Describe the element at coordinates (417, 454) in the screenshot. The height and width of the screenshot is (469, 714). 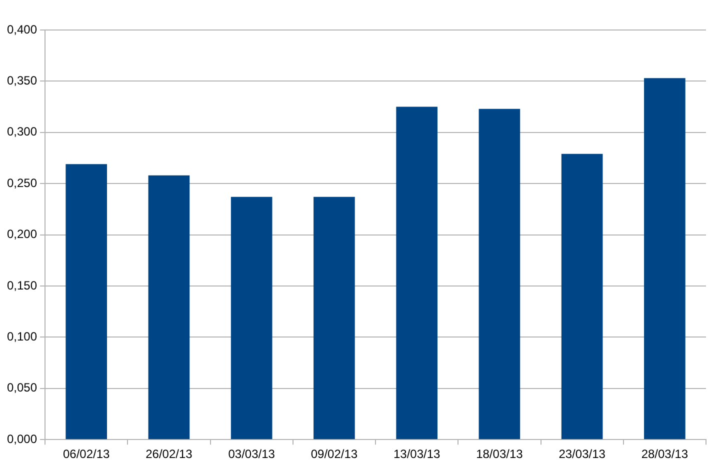
I see `x-tick-label: 13/03/13` at that location.